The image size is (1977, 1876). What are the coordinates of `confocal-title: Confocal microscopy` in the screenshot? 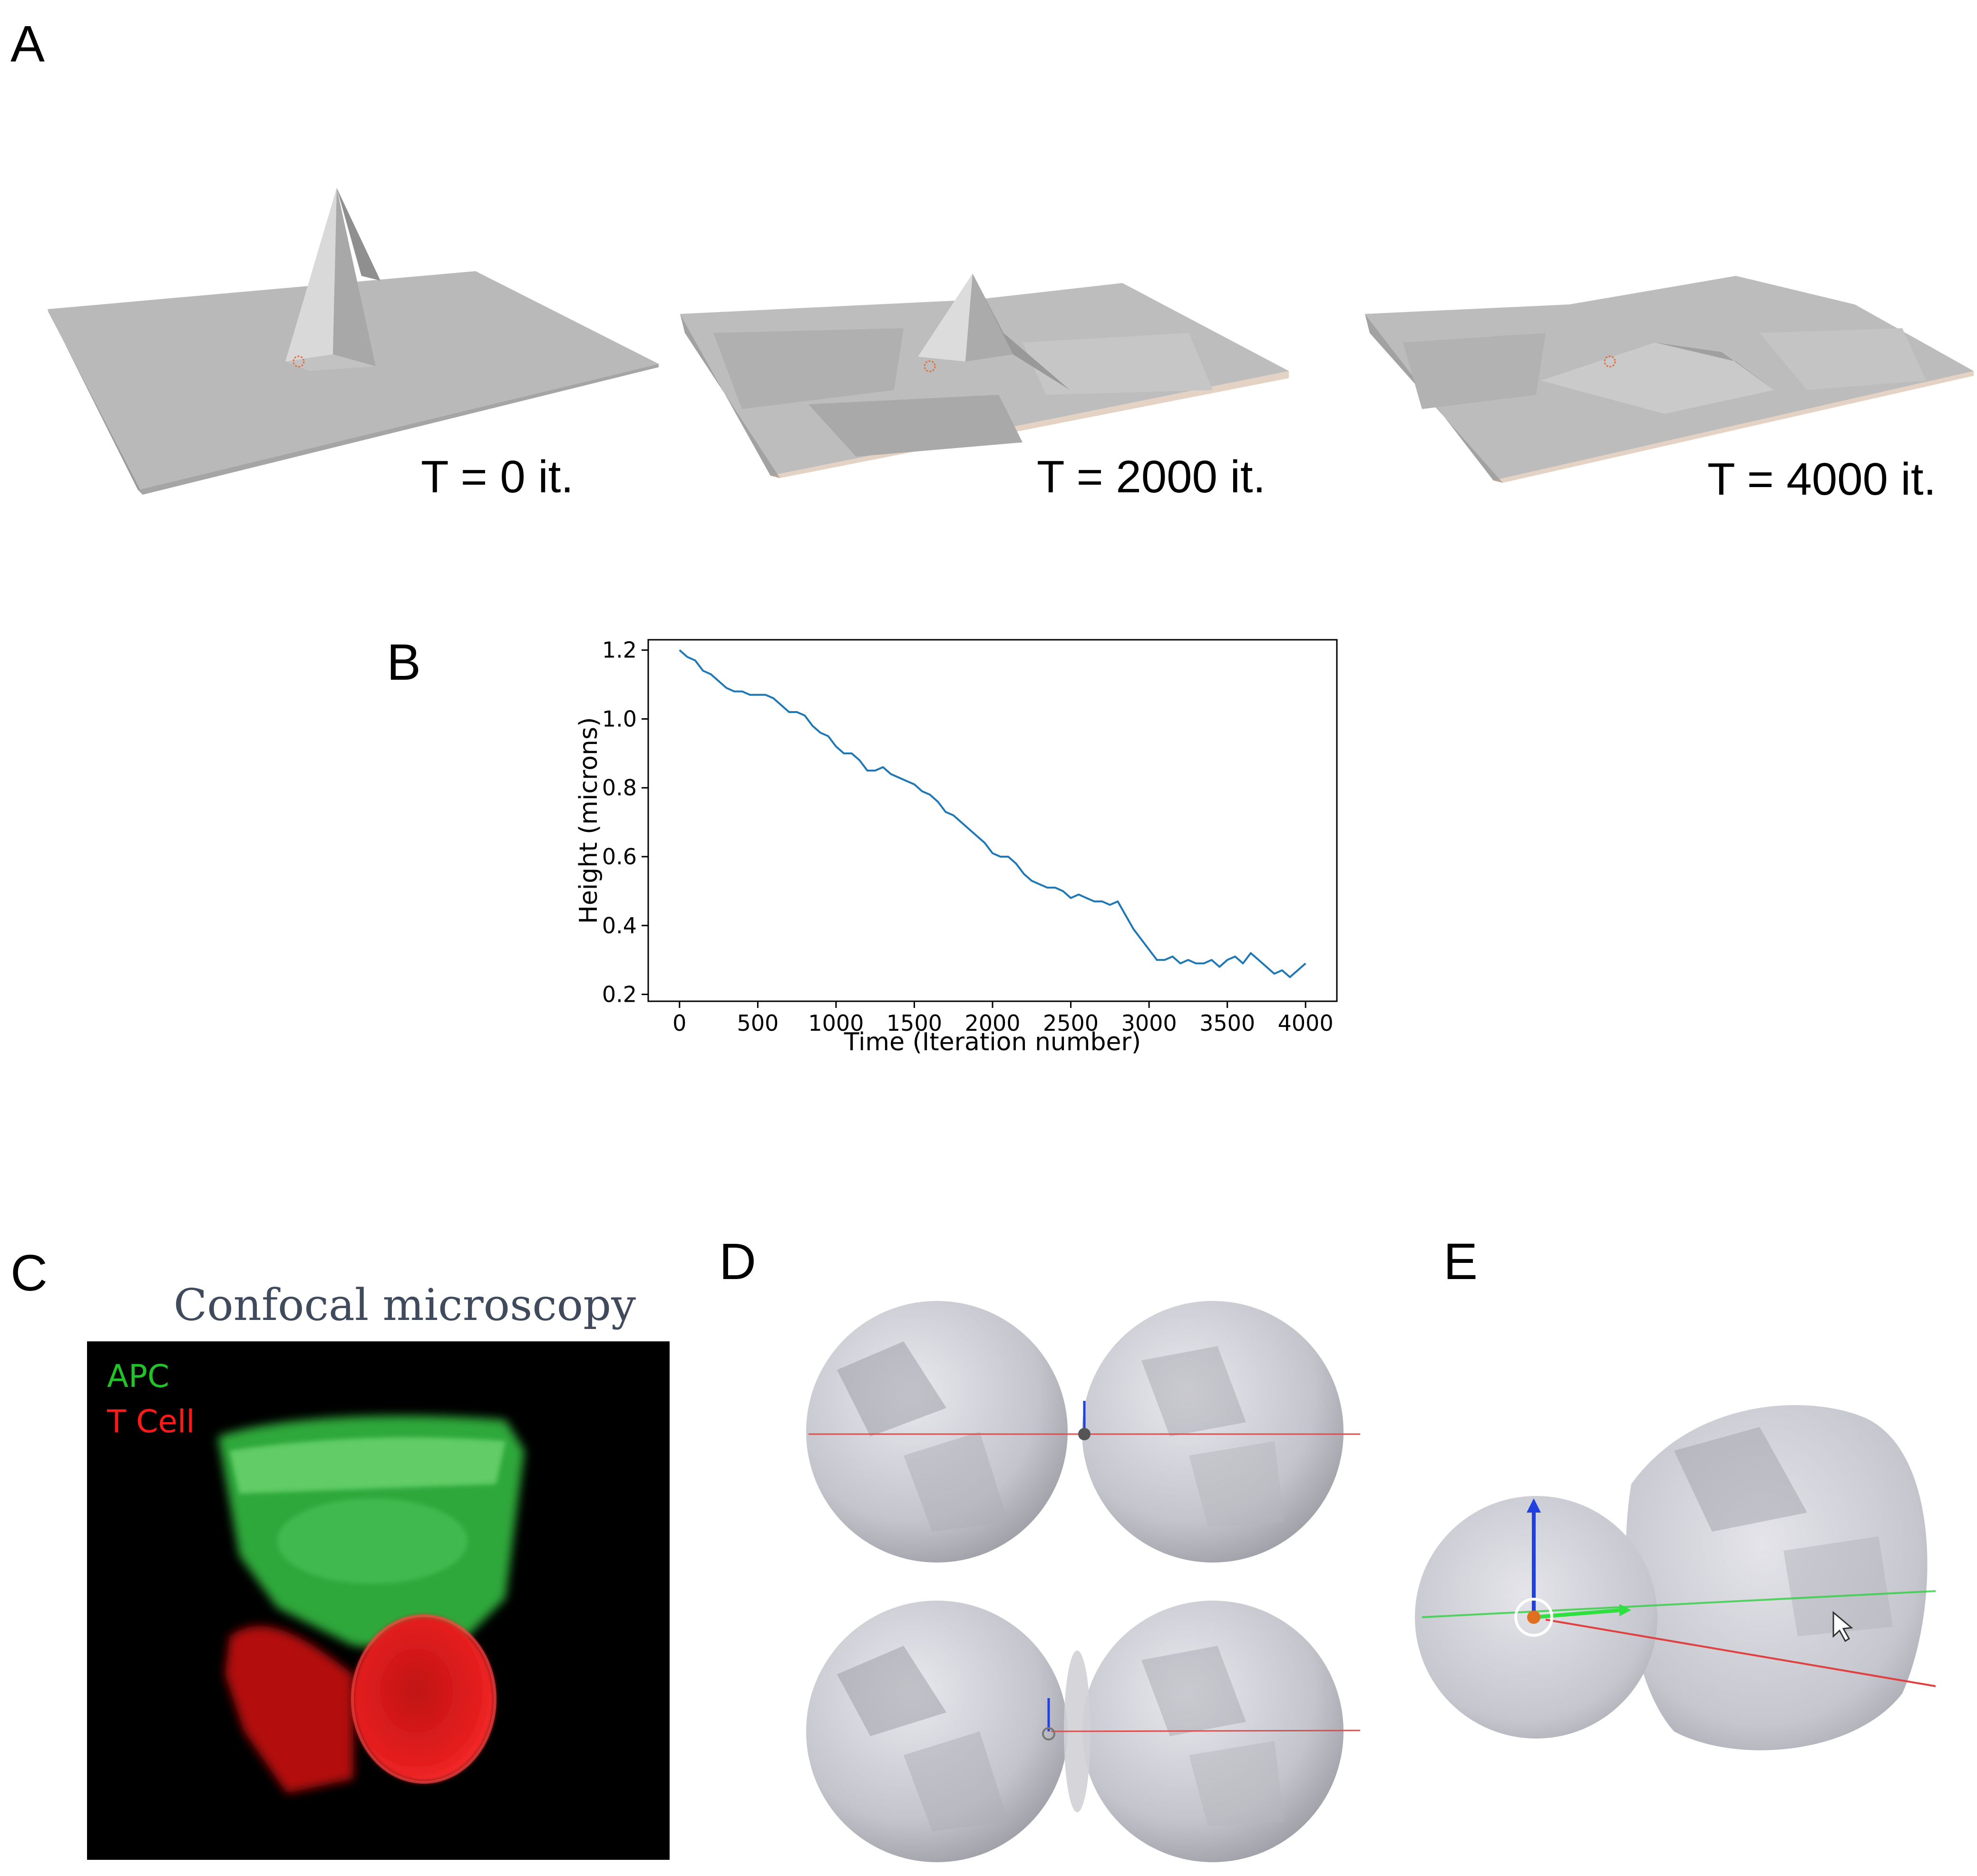 It's located at (405, 1305).